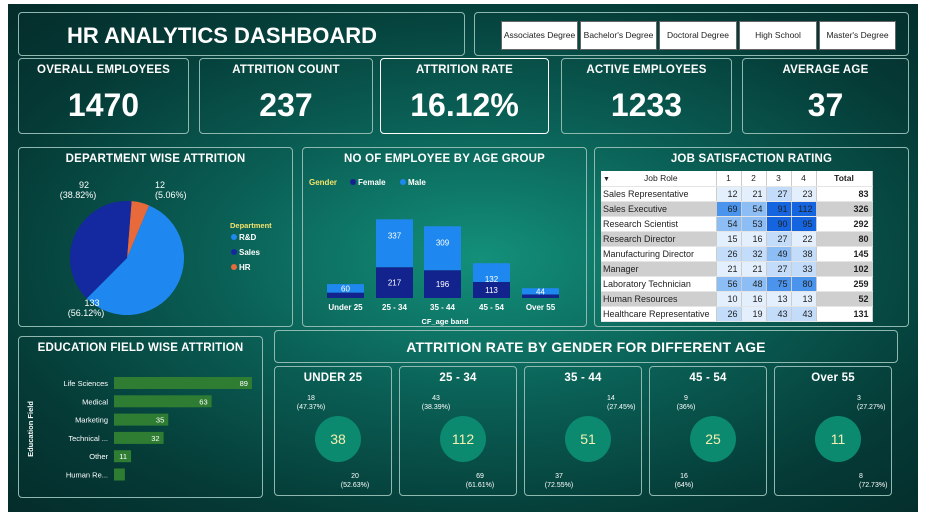  I want to click on cell-total: 145, so click(844, 254).